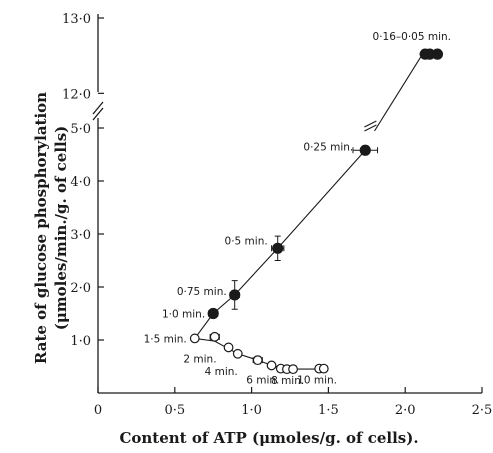 This screenshot has height=453, width=493. I want to click on x-tick-label-0: 0, so click(98, 410).